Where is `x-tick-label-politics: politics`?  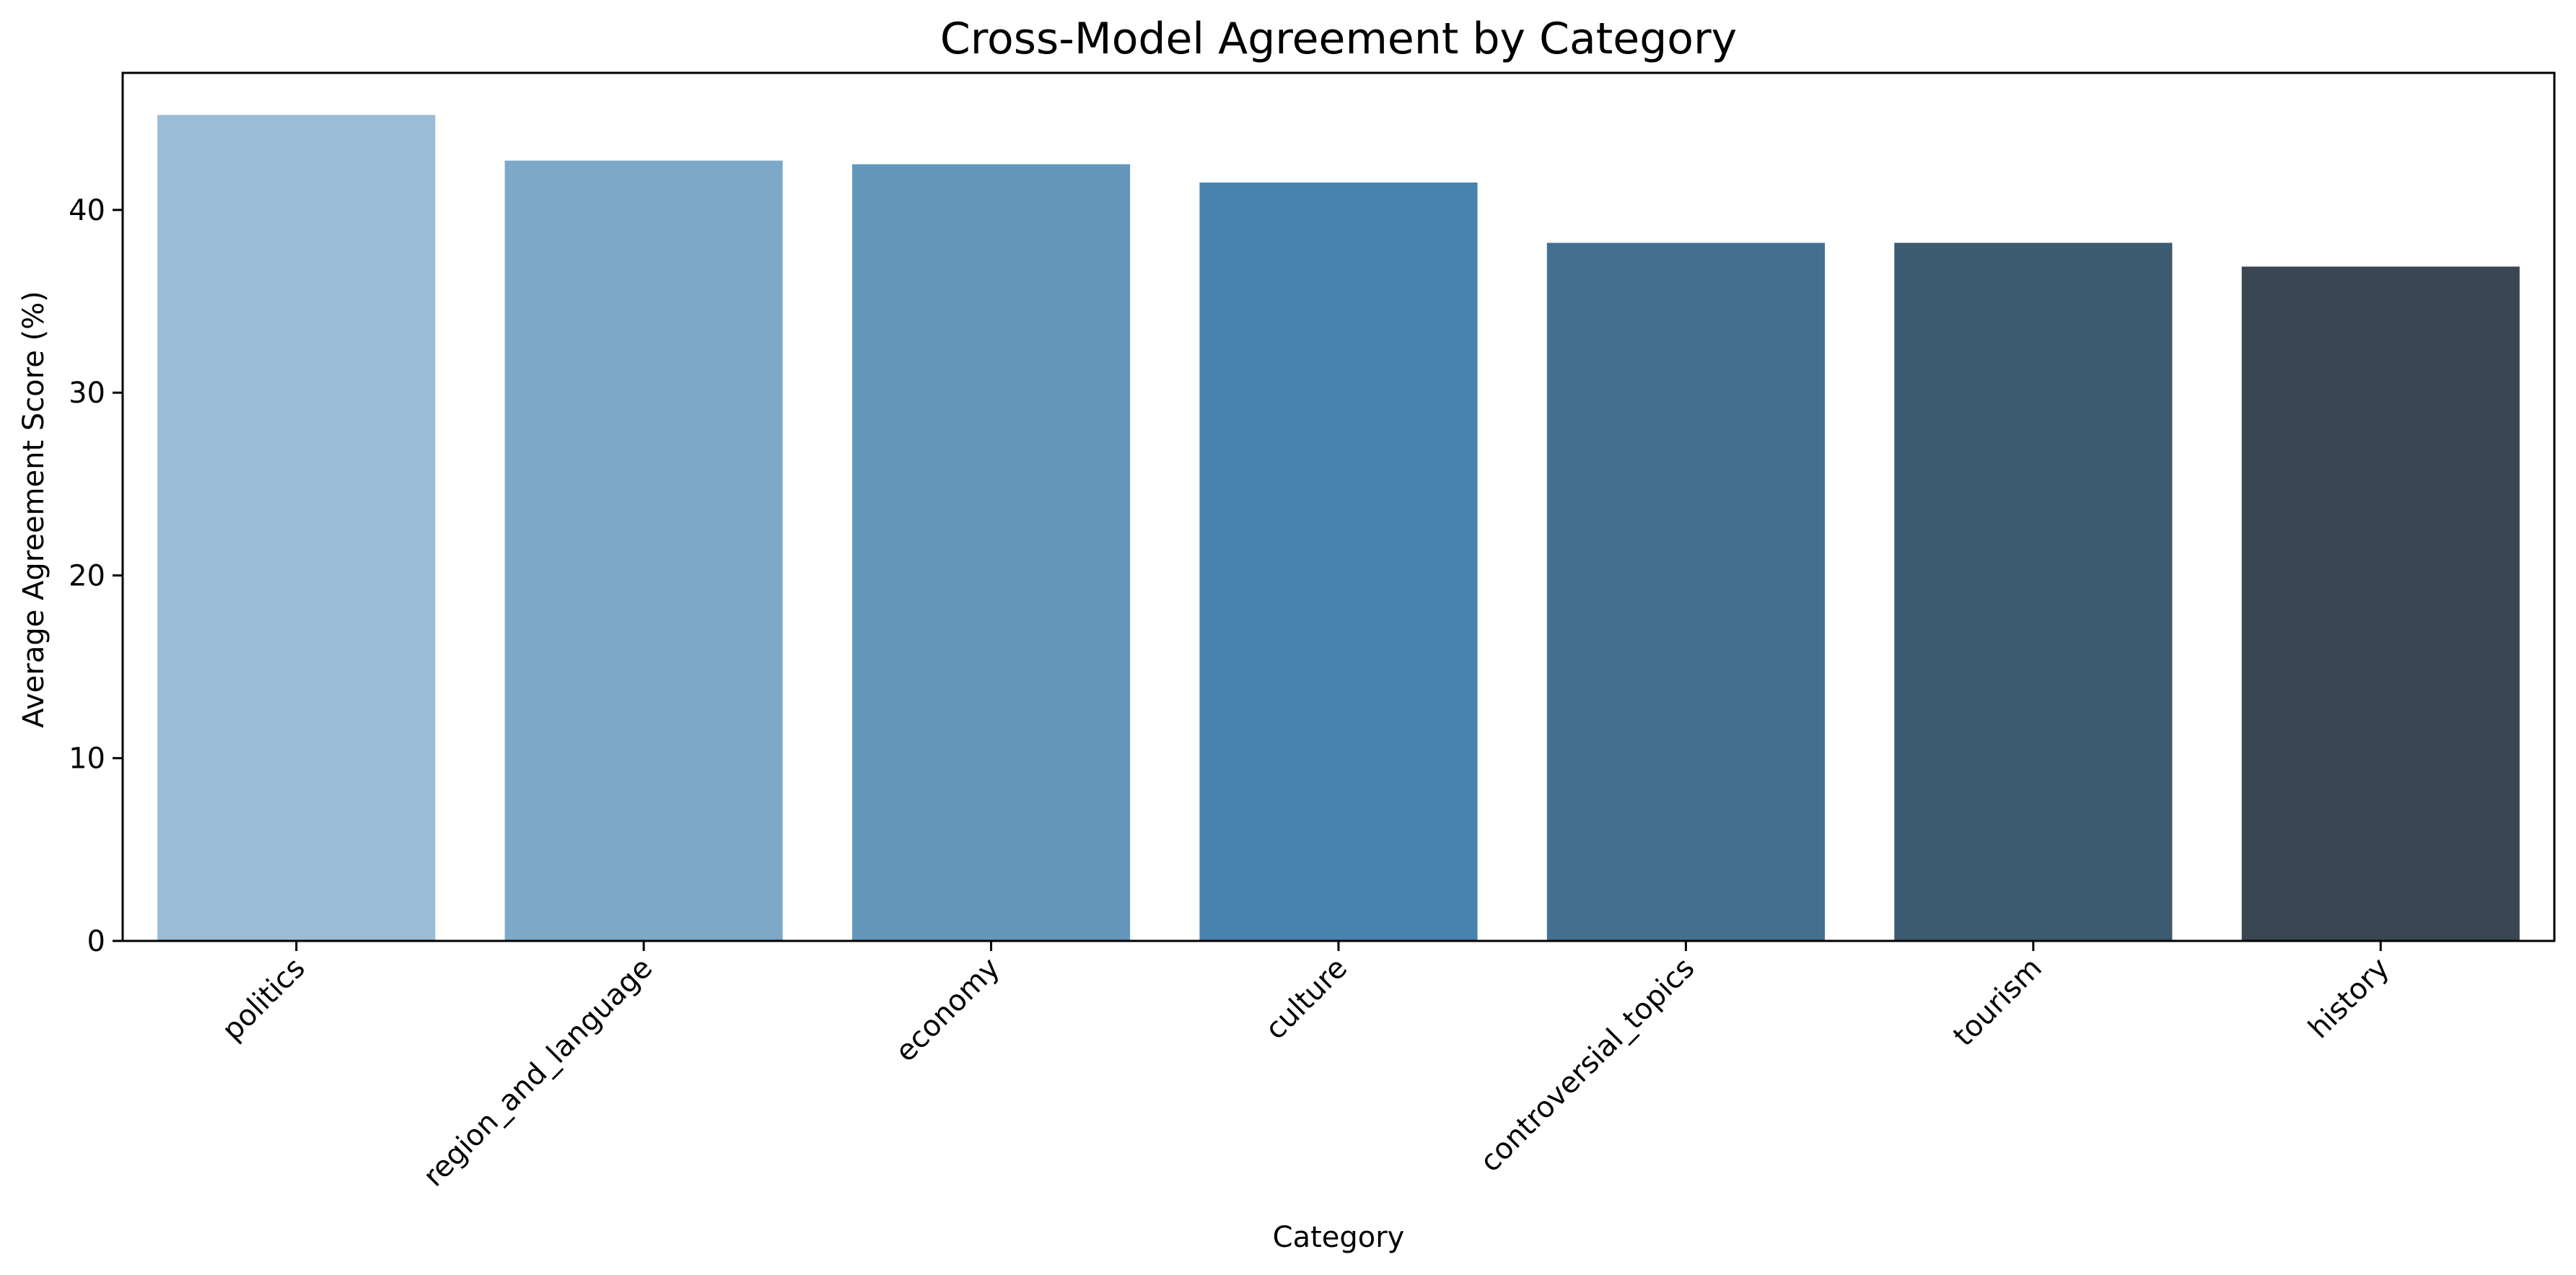
x-tick-label-politics: politics is located at coordinates (264, 1000).